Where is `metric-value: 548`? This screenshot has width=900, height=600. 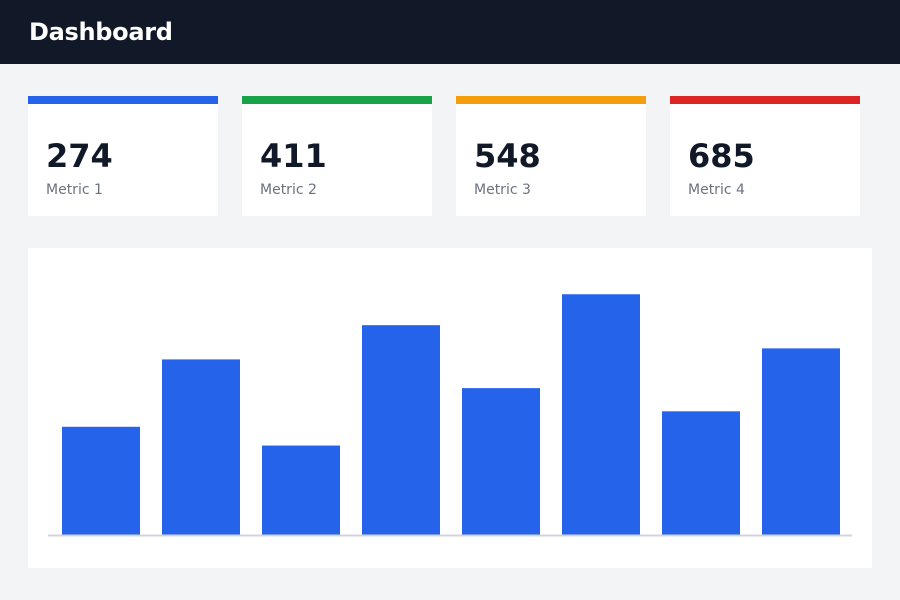 metric-value: 548 is located at coordinates (507, 156).